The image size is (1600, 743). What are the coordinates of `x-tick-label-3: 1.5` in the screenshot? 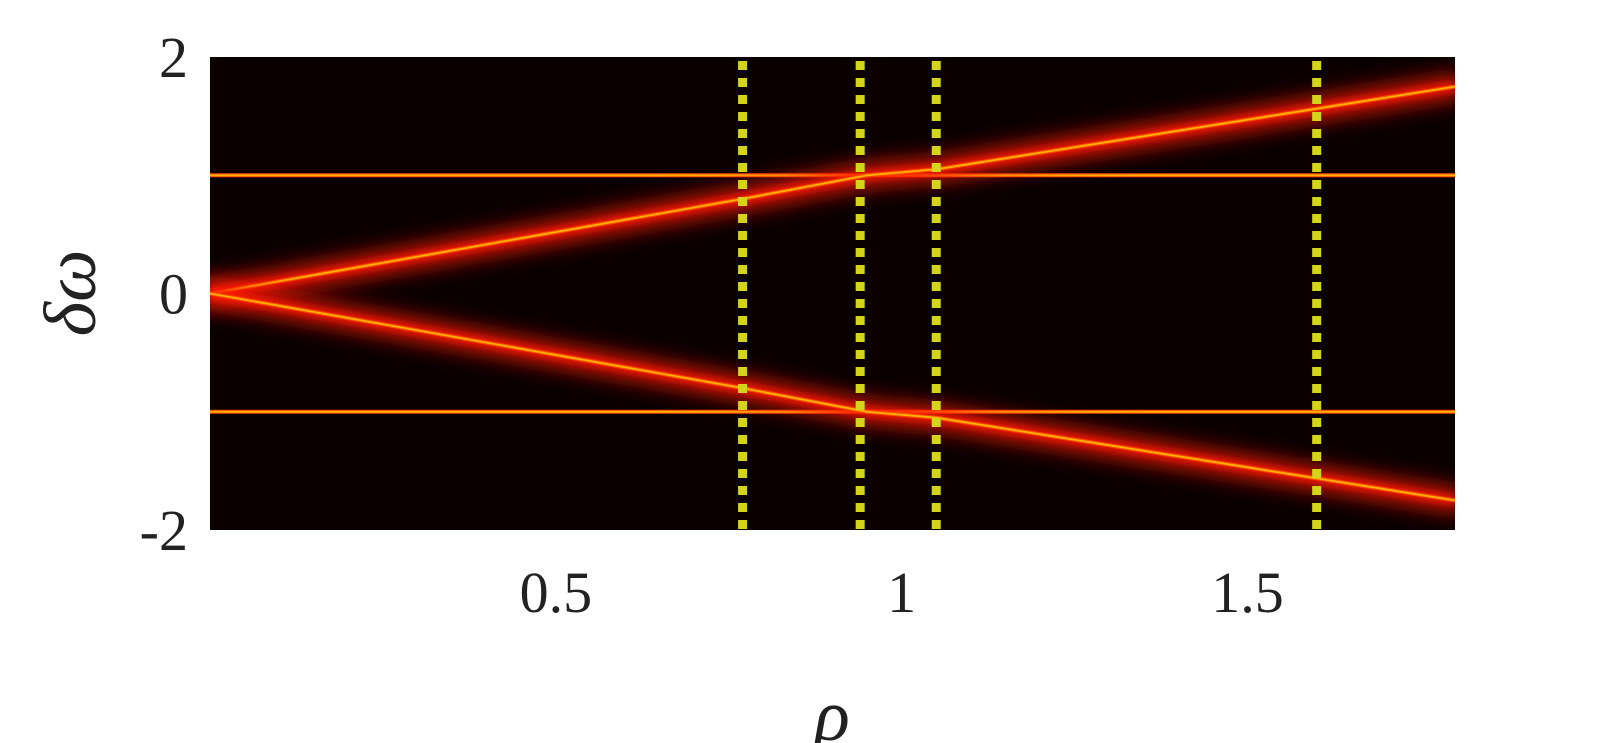 It's located at (1247, 592).